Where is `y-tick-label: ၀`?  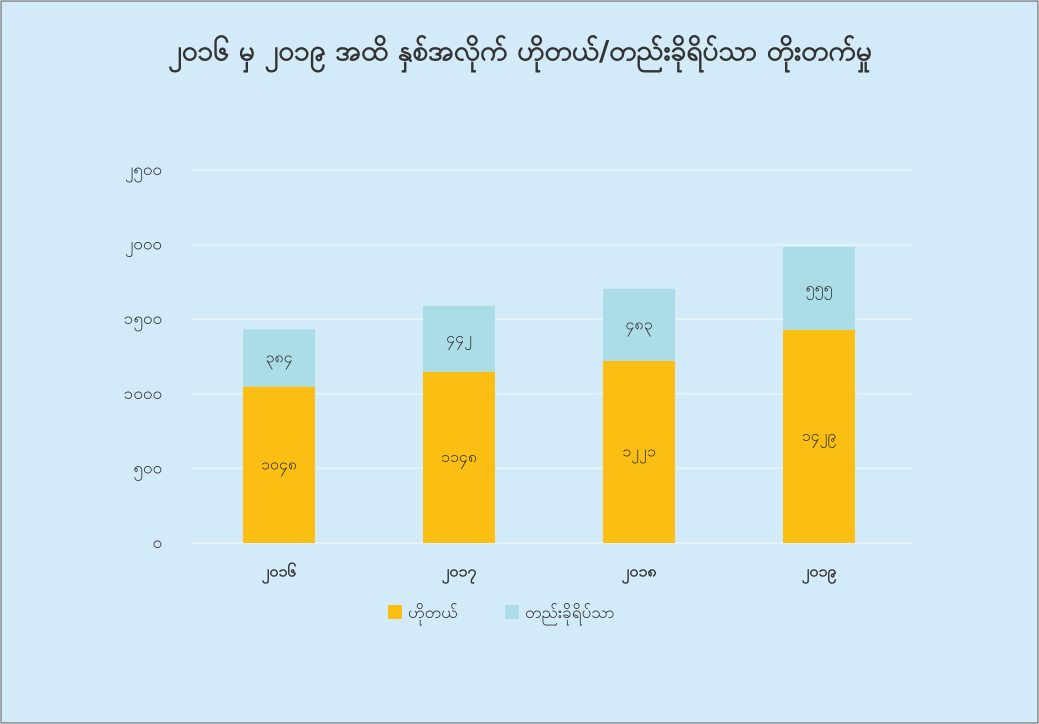 y-tick-label: ၀ is located at coordinates (157, 543).